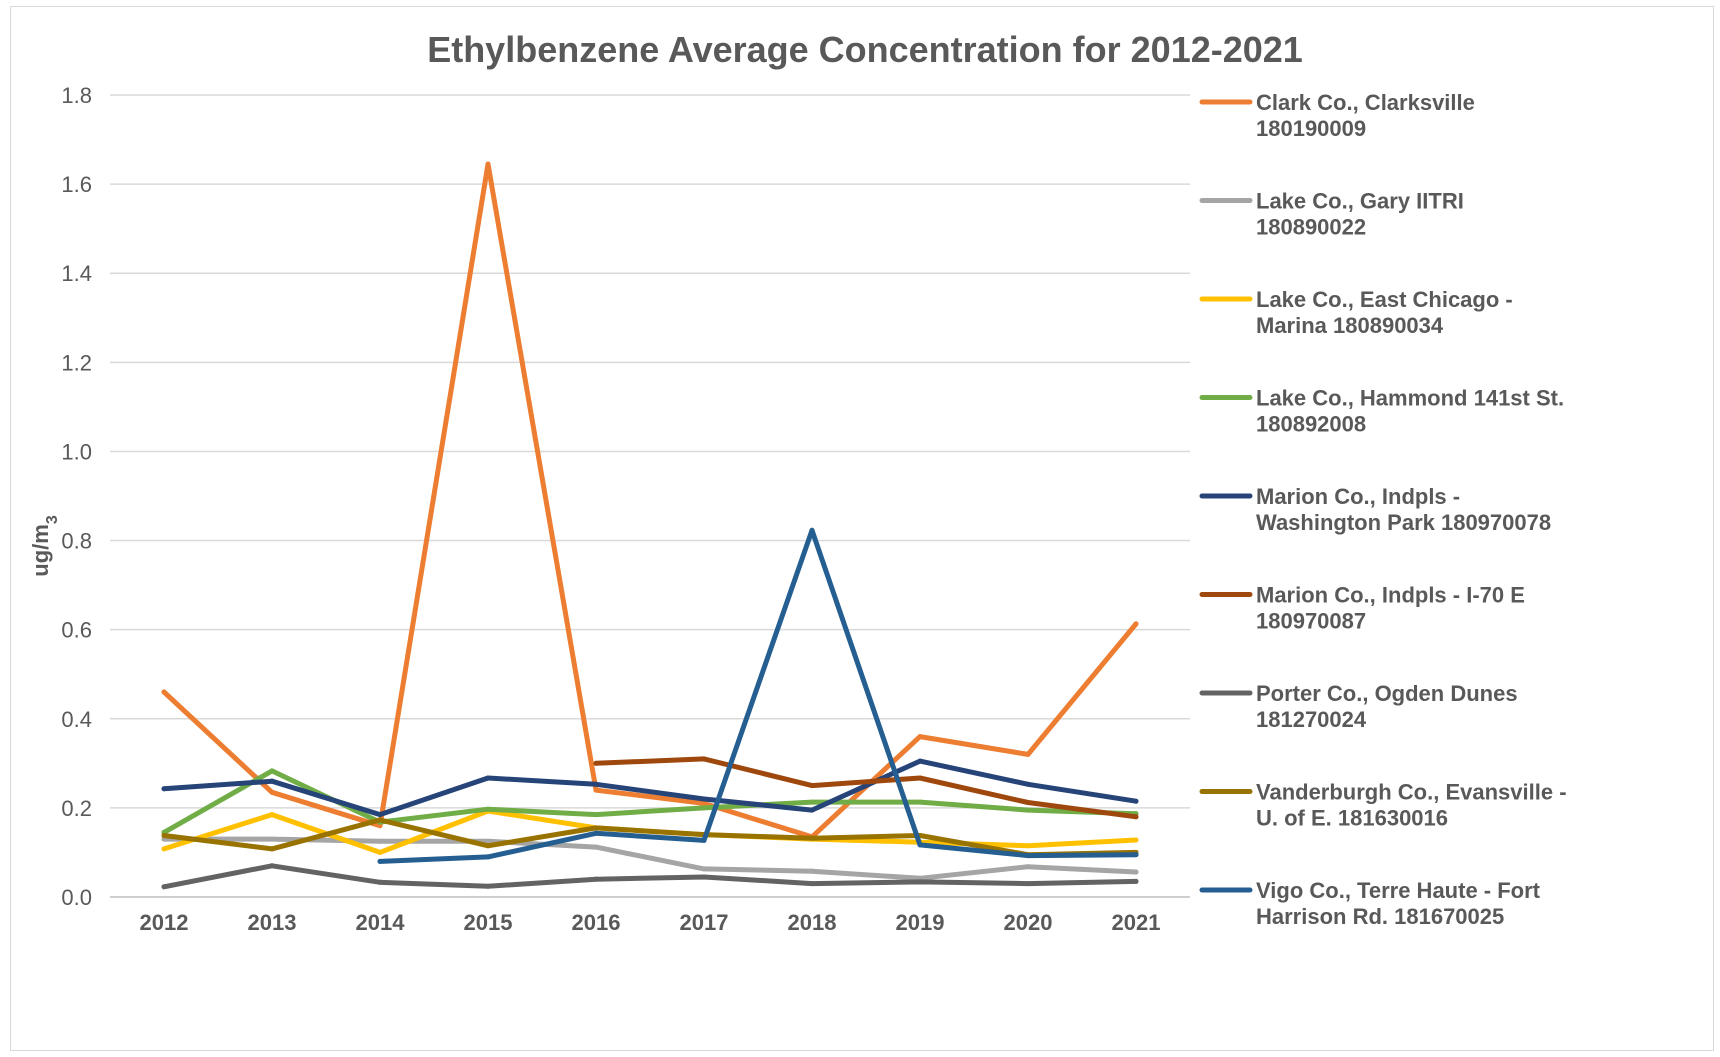  Describe the element at coordinates (1365, 102) in the screenshot. I see `legend-label: Clark Co., Clarksville` at that location.